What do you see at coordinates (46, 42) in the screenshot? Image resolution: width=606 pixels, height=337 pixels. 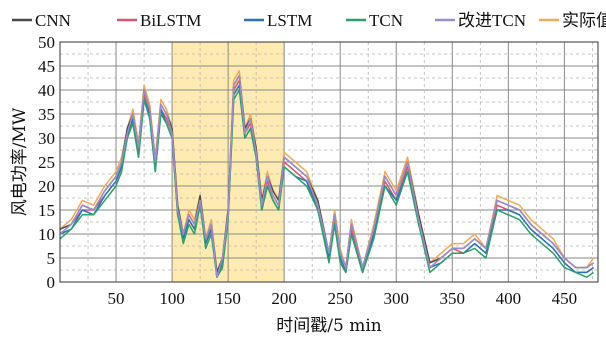 I see `y-tick-label: 50` at bounding box center [46, 42].